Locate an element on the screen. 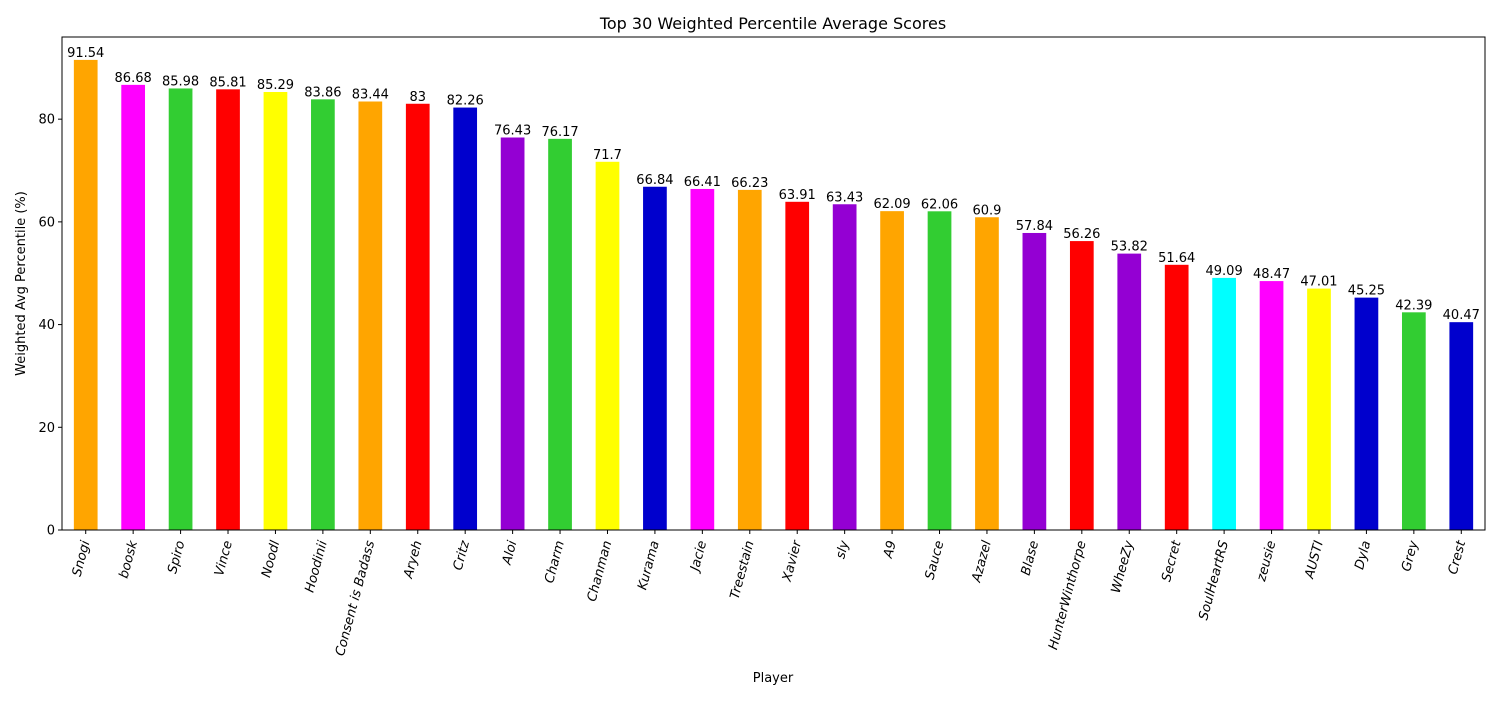 The height and width of the screenshot is (705, 1500). x-tick-label: Dyla is located at coordinates (1363, 555).